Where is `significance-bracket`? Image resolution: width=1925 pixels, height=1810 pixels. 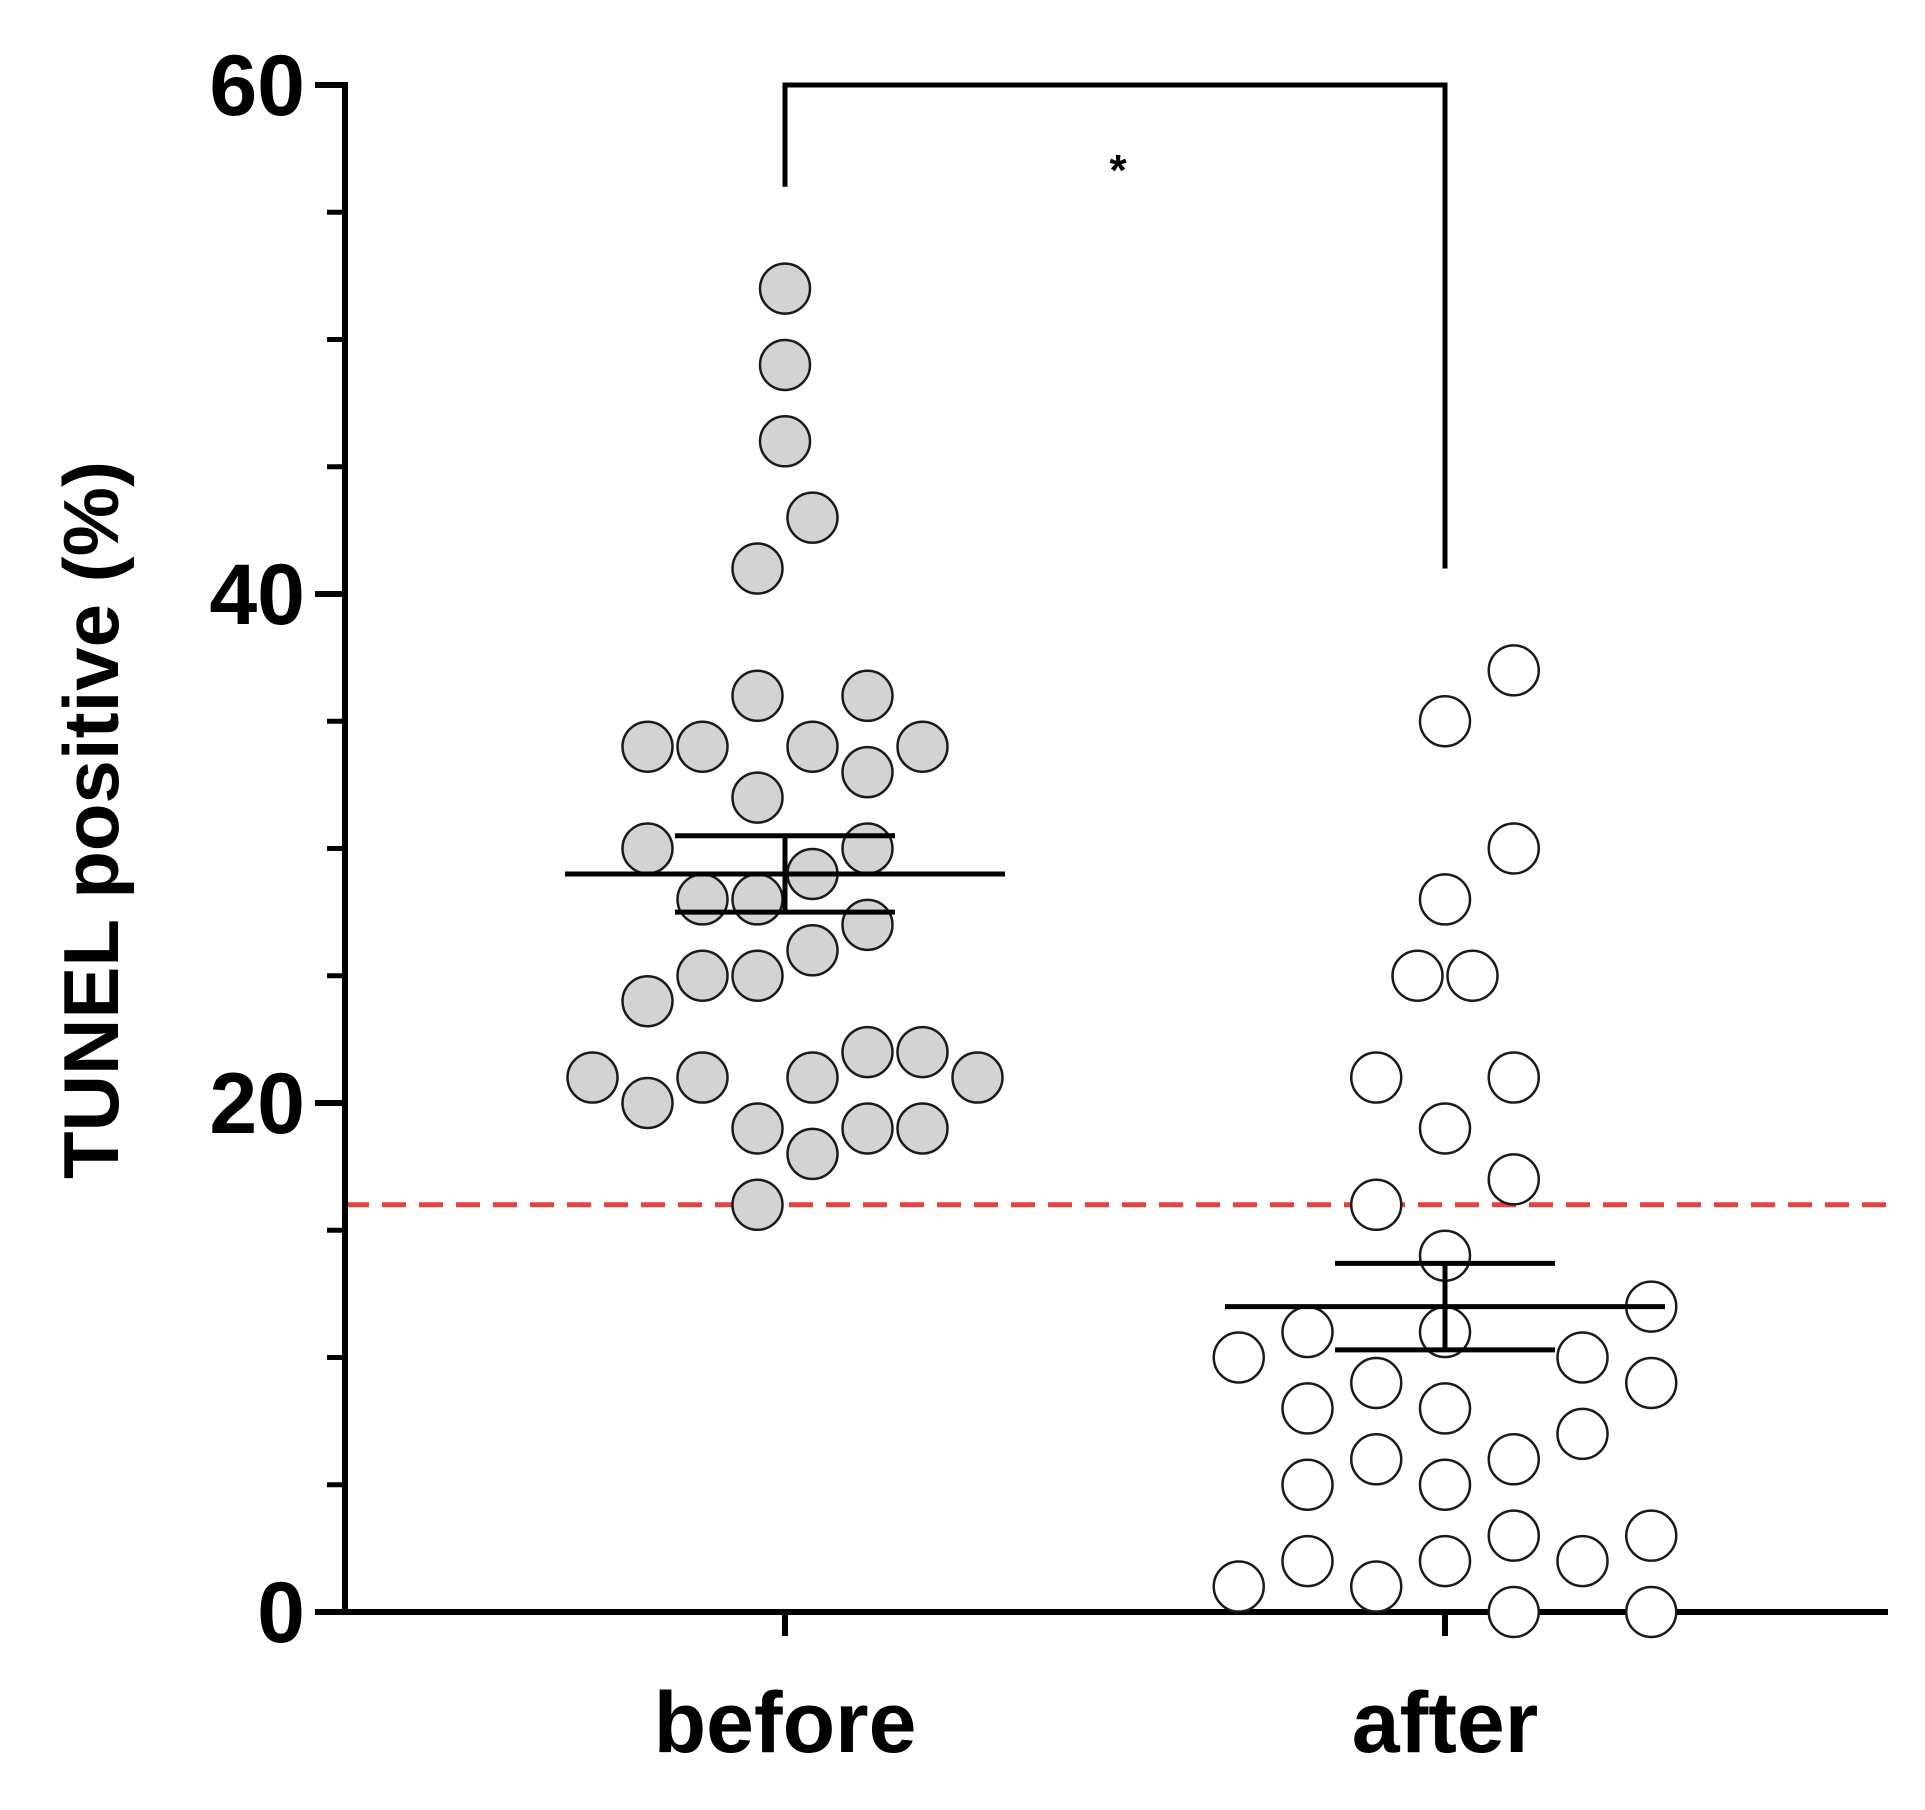
significance-bracket is located at coordinates (1115, 325).